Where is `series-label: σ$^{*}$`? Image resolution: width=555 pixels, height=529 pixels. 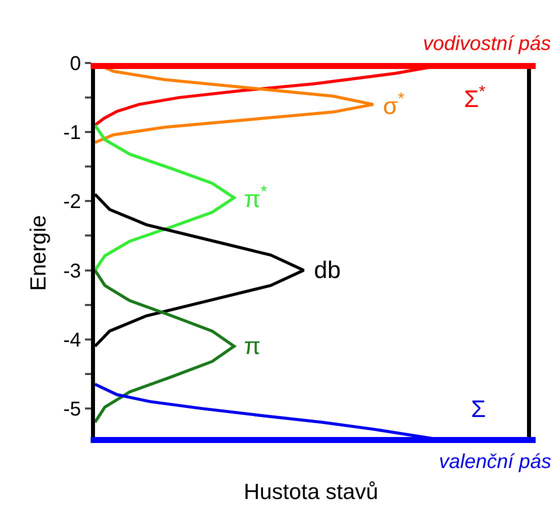 series-label: σ$^{*}$ is located at coordinates (394, 104).